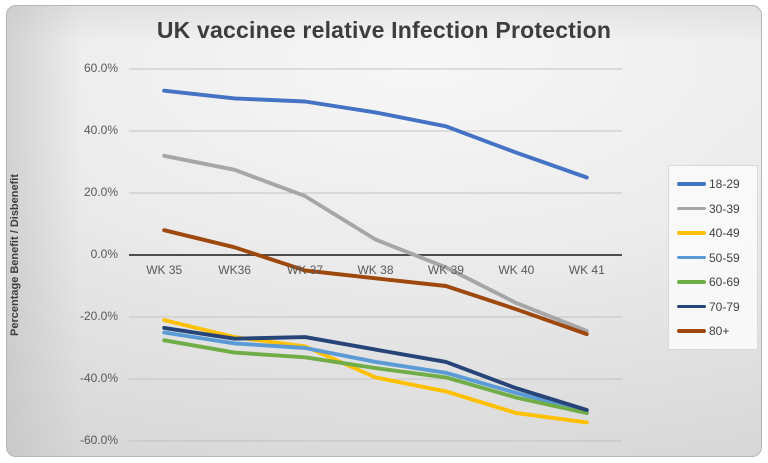 This screenshot has height=463, width=768. I want to click on y-axis-tick-label: 20.0%, so click(100, 192).